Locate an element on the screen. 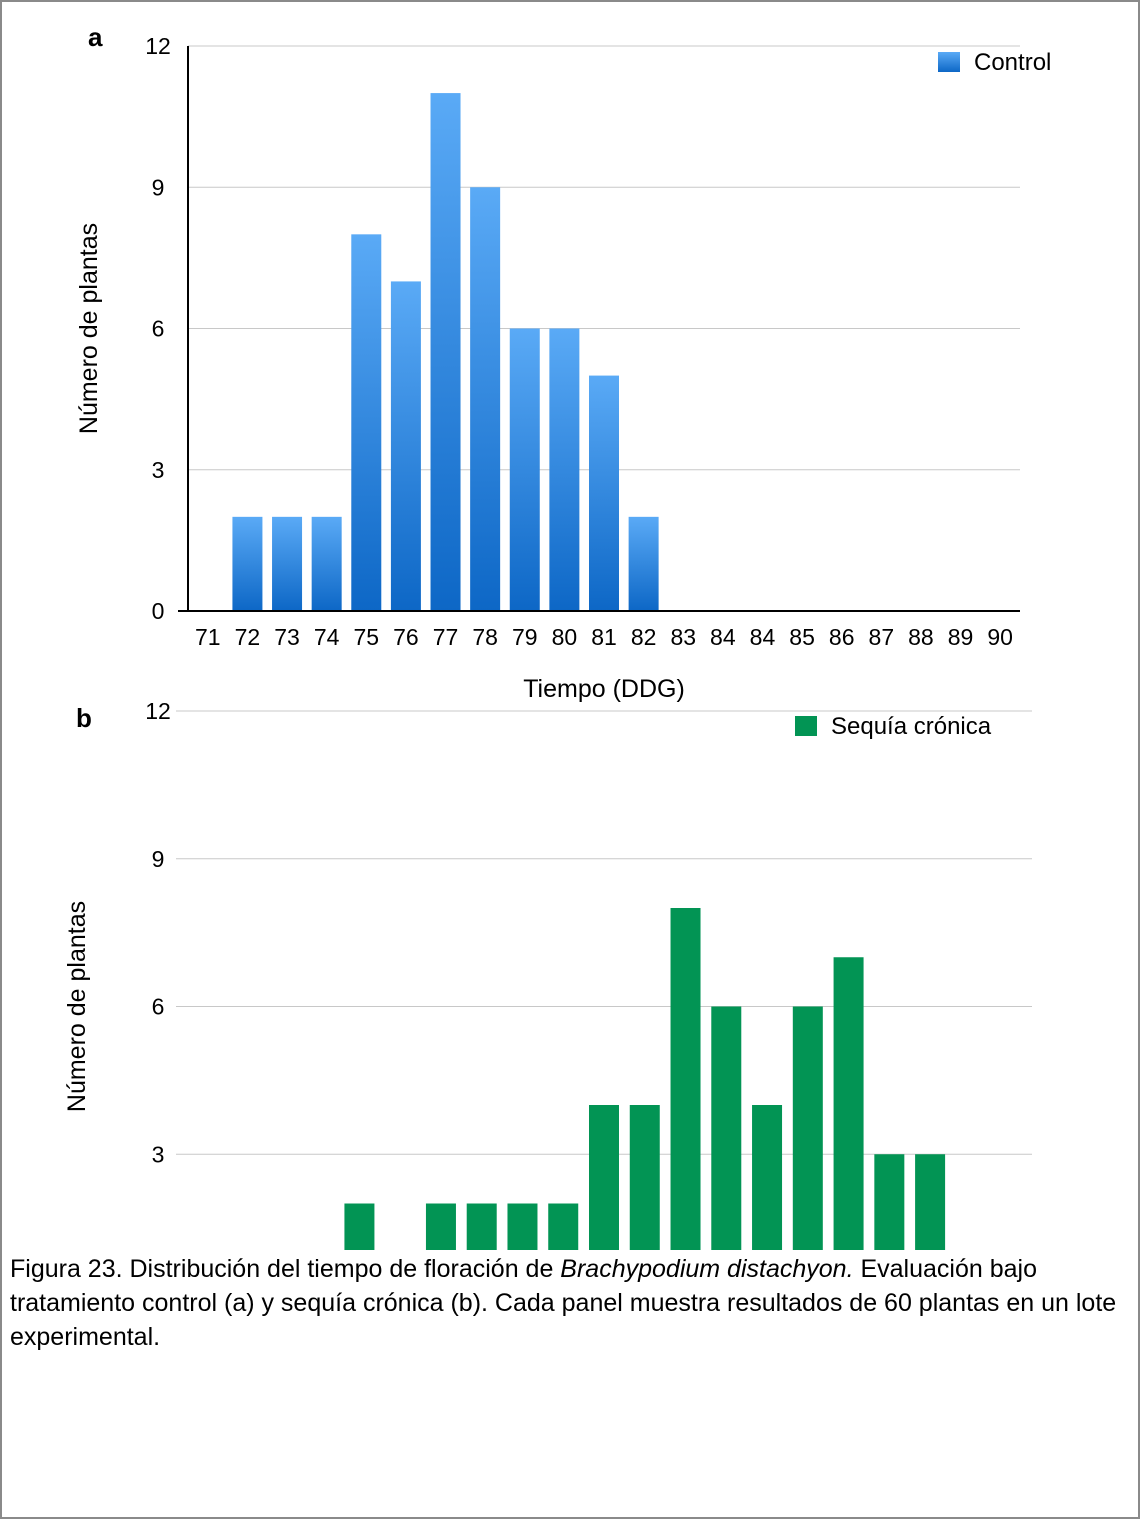  caption-species: Brachypodium distachyon. is located at coordinates (707, 1269).